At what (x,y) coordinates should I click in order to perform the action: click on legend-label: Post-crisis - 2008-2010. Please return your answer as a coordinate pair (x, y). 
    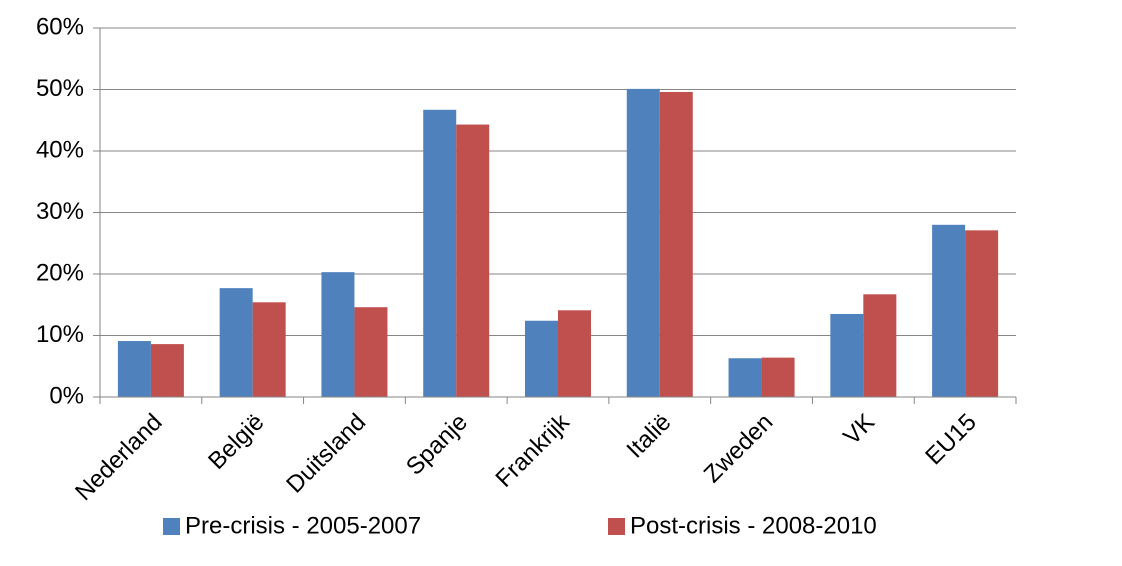
    Looking at the image, I should click on (753, 525).